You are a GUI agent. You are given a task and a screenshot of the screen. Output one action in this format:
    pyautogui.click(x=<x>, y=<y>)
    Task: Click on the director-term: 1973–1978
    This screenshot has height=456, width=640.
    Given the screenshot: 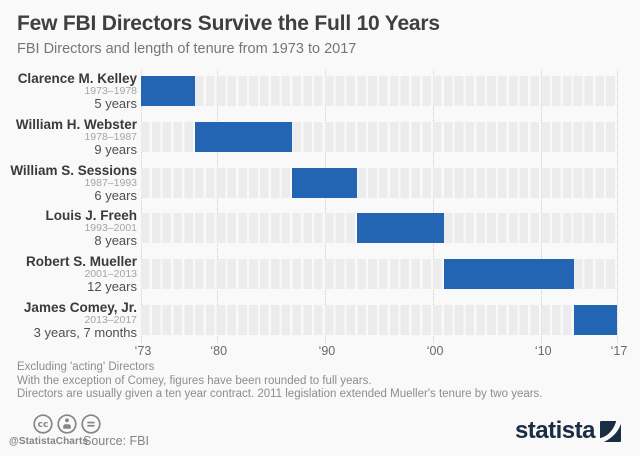 What is the action you would take?
    pyautogui.click(x=110, y=90)
    